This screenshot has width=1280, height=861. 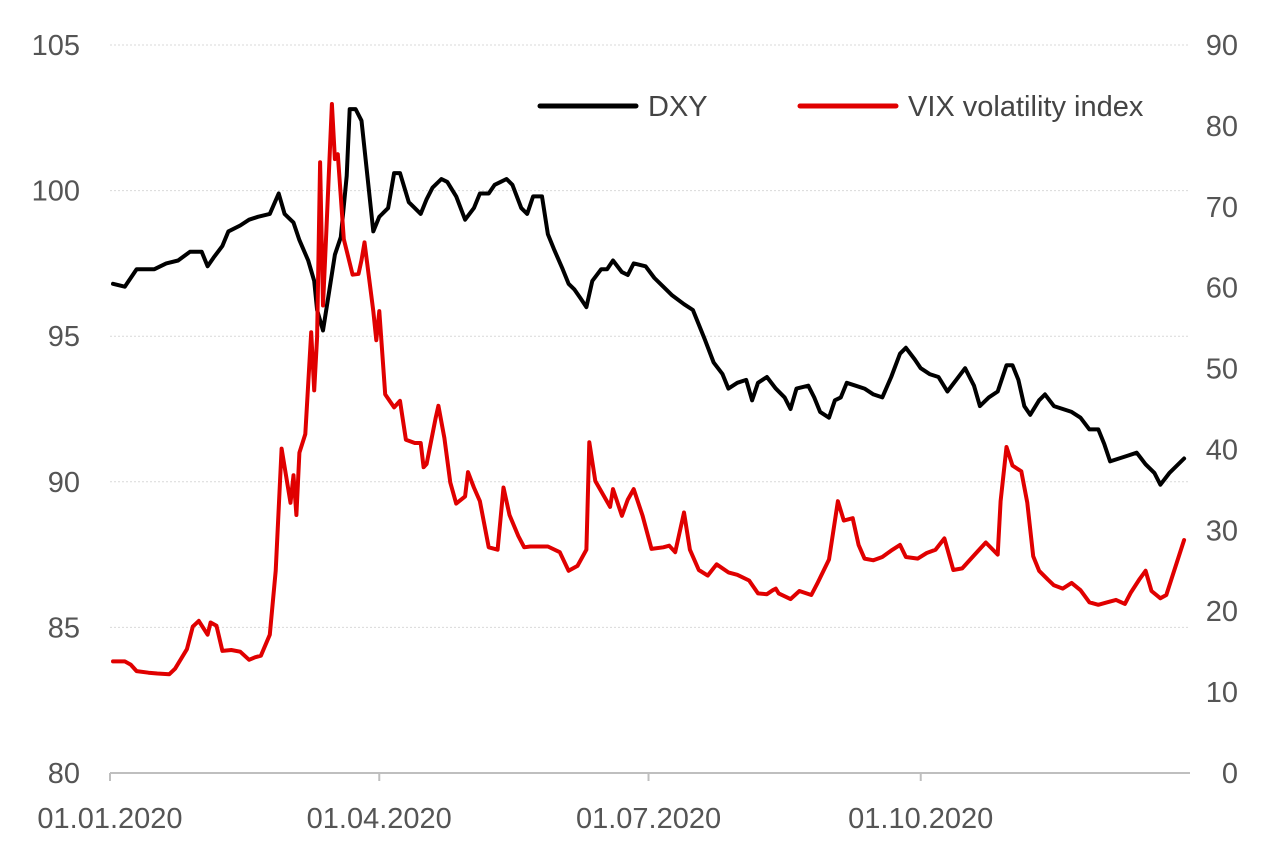 I want to click on y-right-tick-label: 70, so click(x=1222, y=208).